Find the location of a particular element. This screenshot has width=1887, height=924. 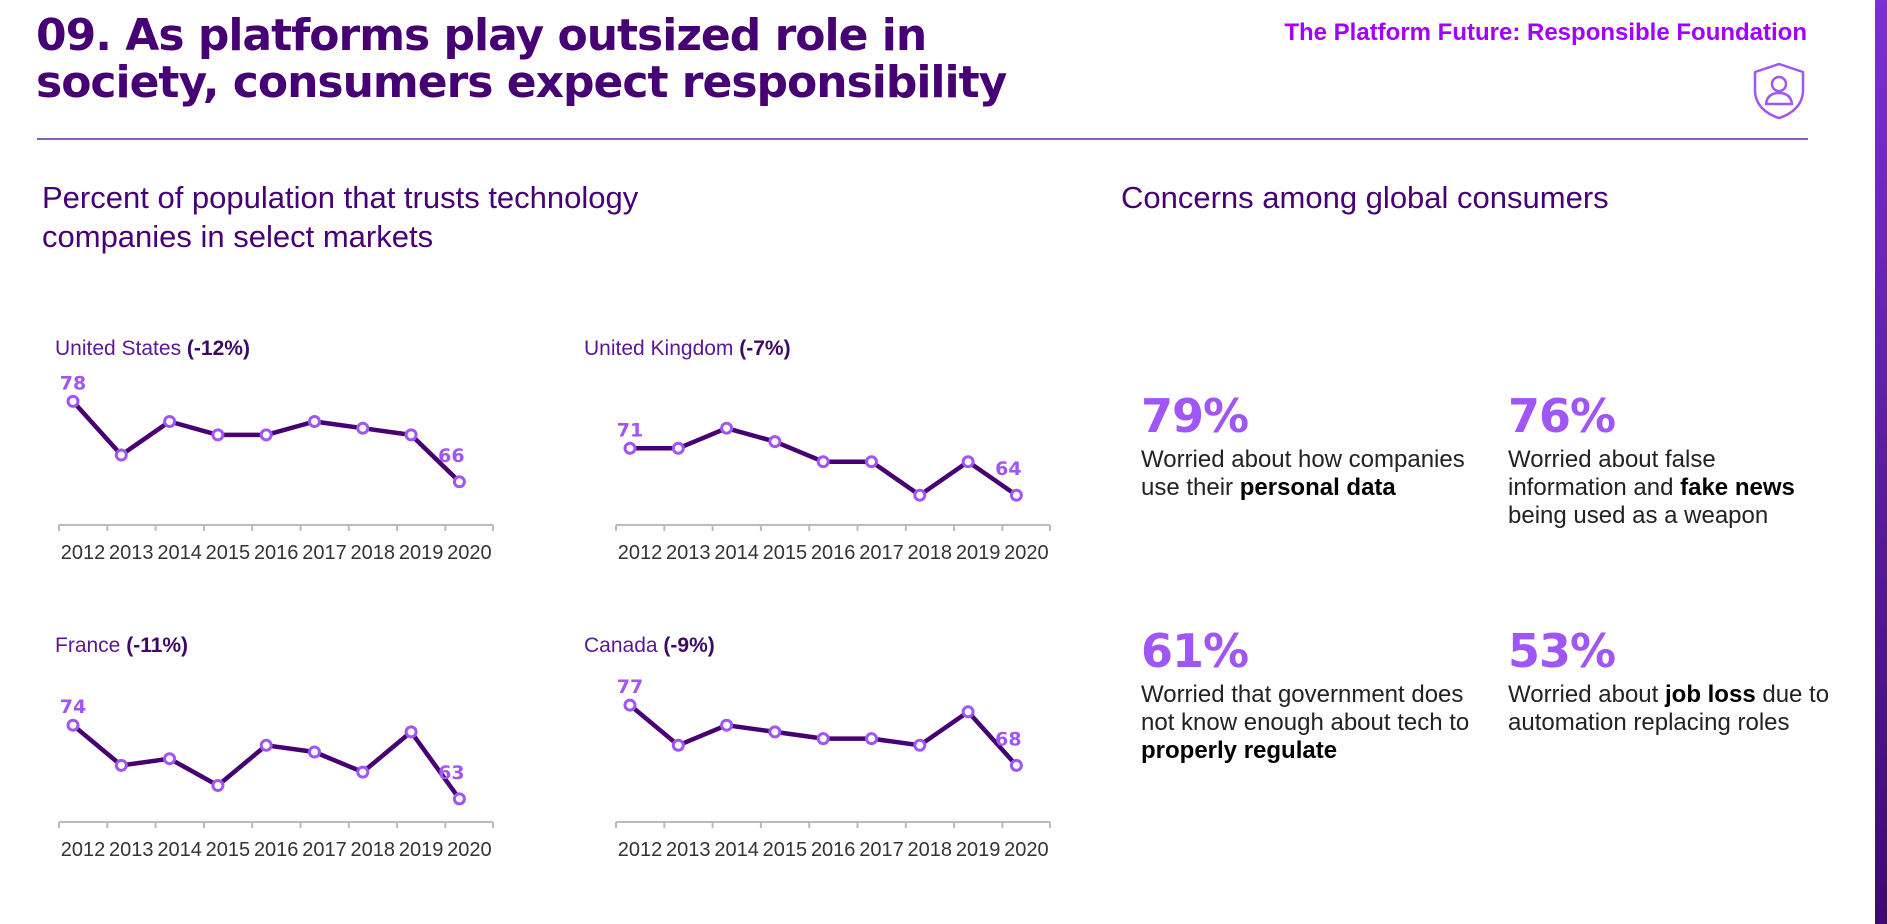

data-label-last: 64 is located at coordinates (1008, 469).